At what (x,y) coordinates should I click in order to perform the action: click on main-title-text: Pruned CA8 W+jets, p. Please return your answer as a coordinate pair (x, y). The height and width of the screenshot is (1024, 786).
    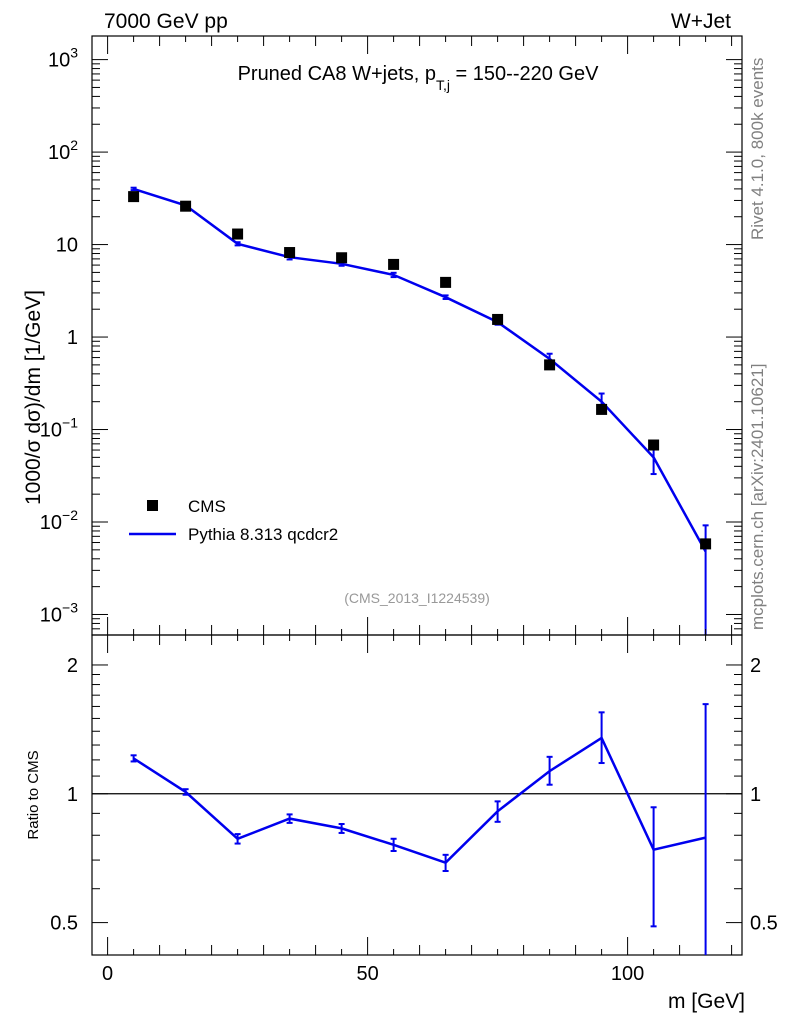
    Looking at the image, I should click on (337, 74).